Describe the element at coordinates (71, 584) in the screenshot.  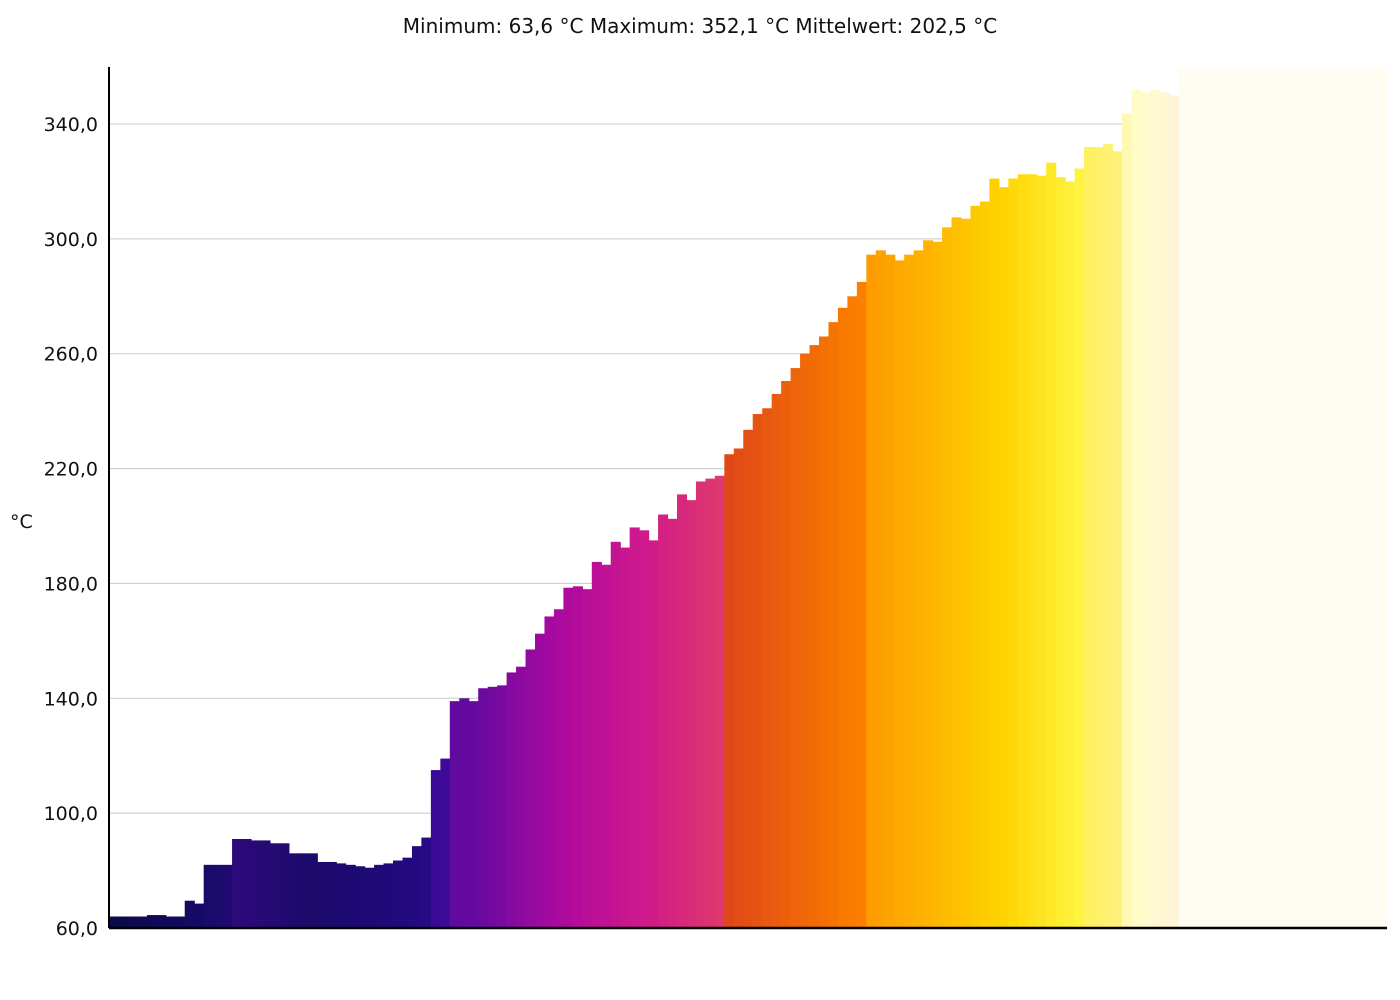
I see `y-tick-label: 180,0` at that location.